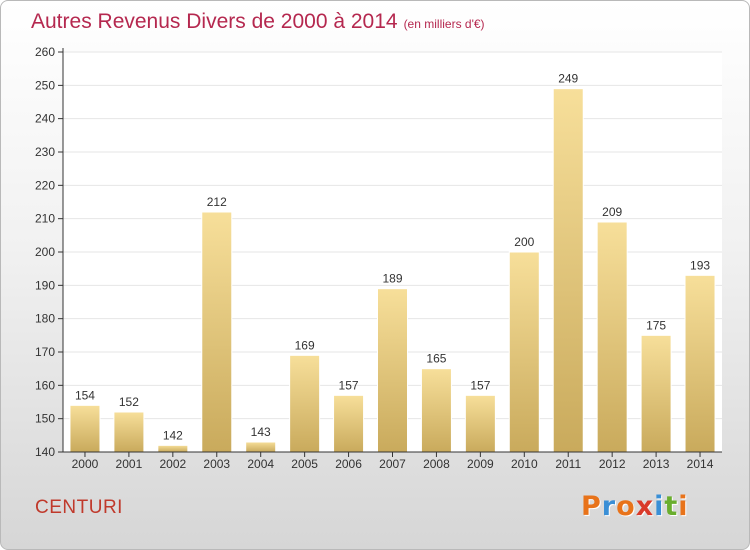 This screenshot has width=750, height=550. Describe the element at coordinates (79, 507) in the screenshot. I see `commune-name: CENTURI` at that location.